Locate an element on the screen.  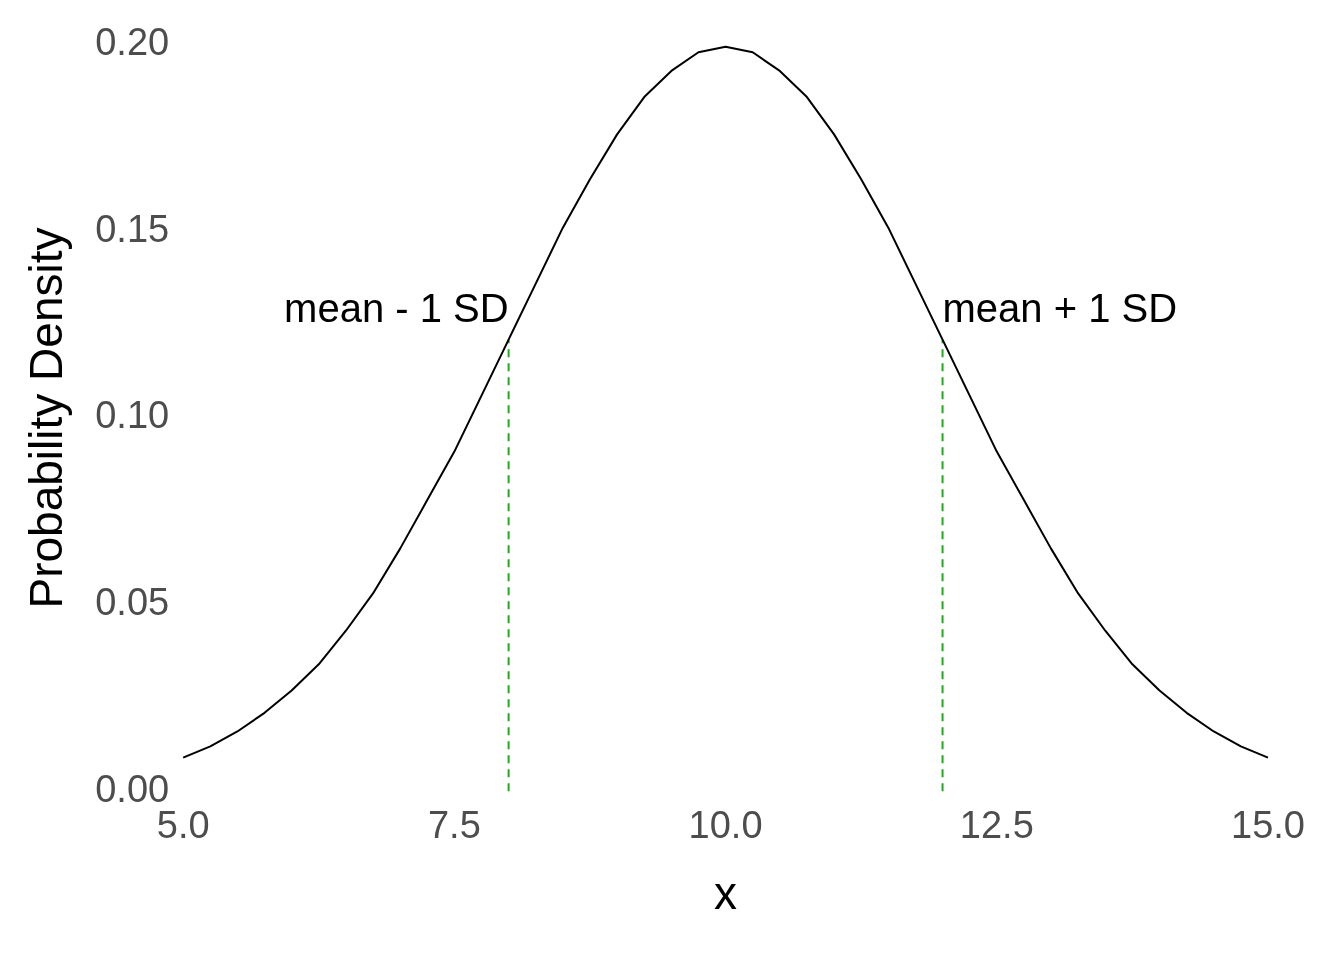
annotation: mean - 1 SD is located at coordinates (396, 307).